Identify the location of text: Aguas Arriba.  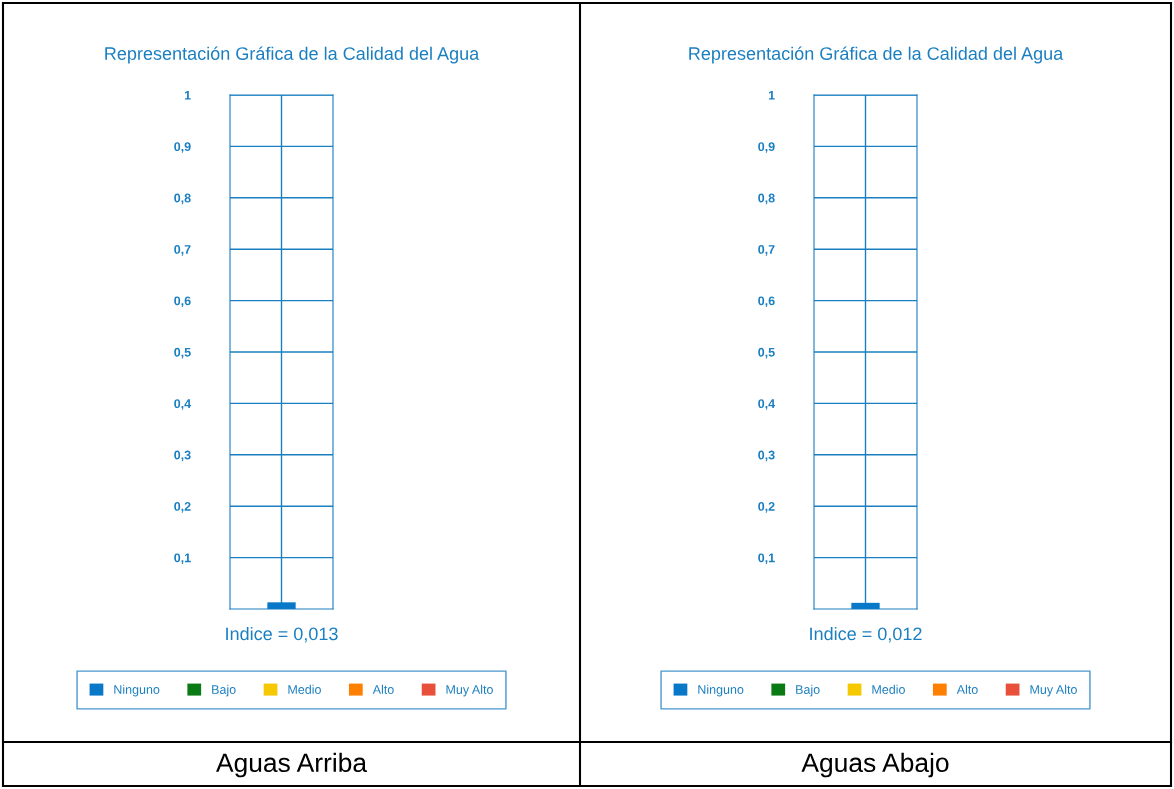
(292, 765).